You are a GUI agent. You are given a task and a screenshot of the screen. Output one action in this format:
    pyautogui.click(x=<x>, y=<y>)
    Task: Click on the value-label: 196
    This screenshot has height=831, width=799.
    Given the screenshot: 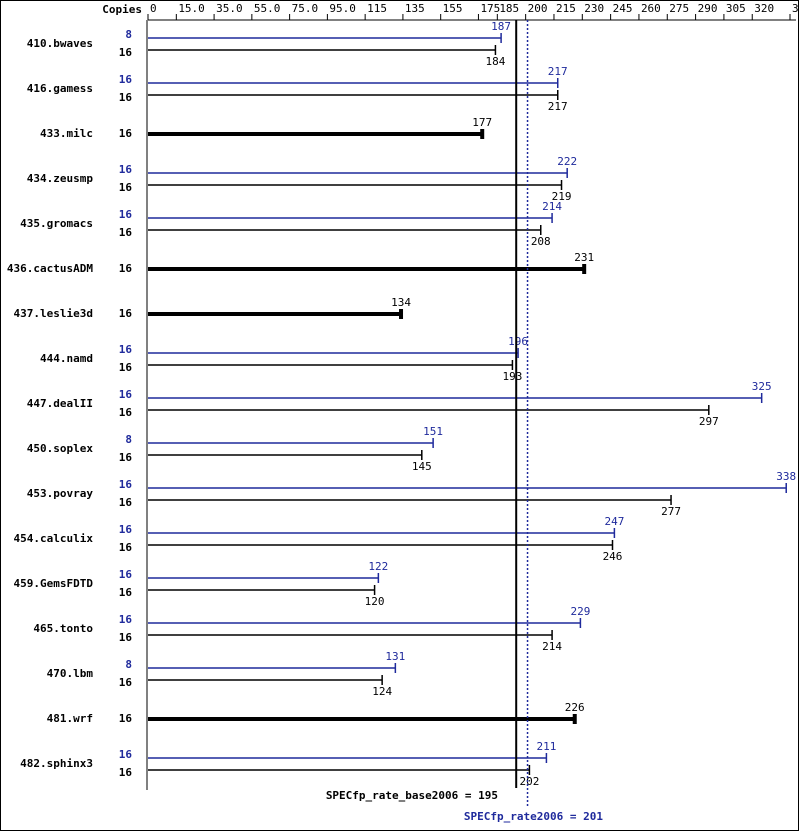 What is the action you would take?
    pyautogui.click(x=518, y=341)
    